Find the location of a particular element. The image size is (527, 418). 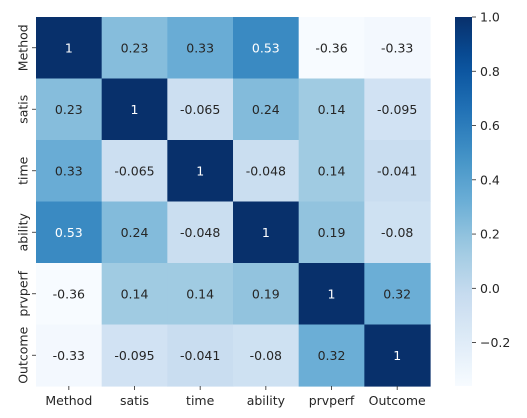

colorbar-tick-label: 1.0 is located at coordinates (490, 17).